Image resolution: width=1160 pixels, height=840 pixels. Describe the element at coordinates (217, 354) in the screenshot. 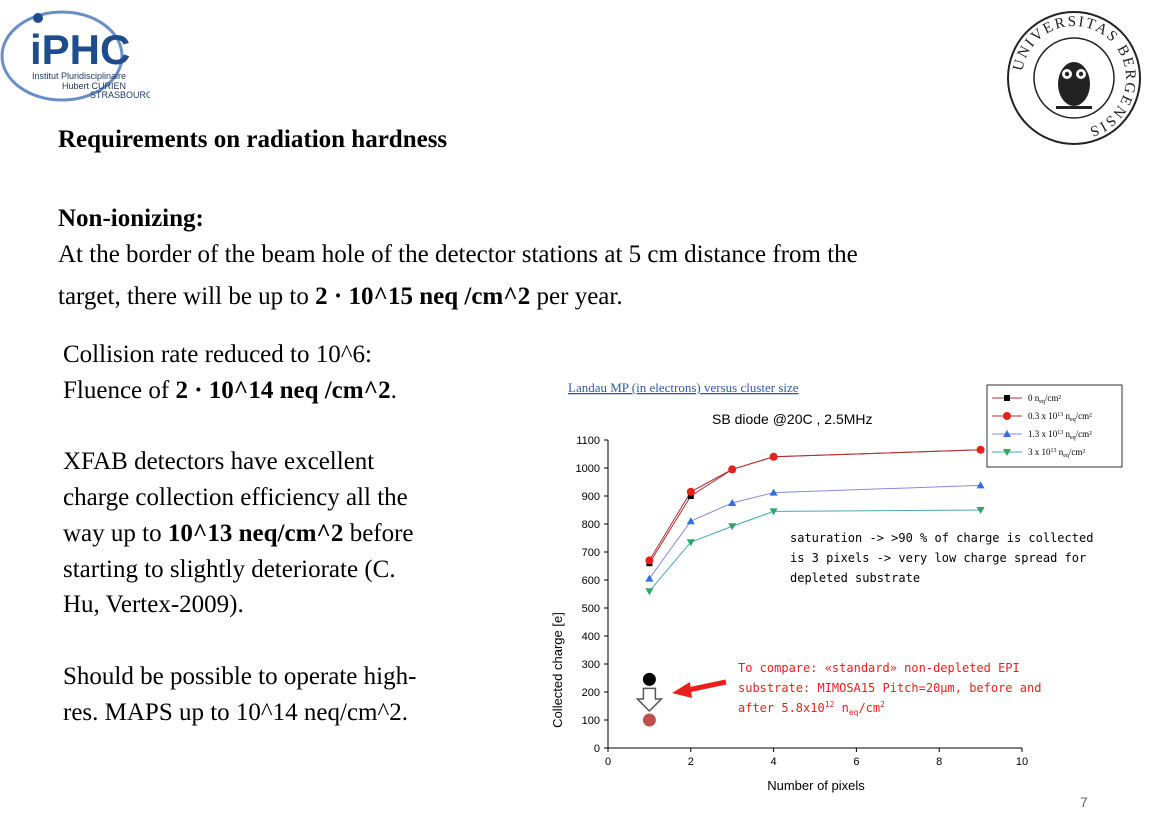

I see `collision-rate-line: Collision rate reduced to 10^6:` at that location.